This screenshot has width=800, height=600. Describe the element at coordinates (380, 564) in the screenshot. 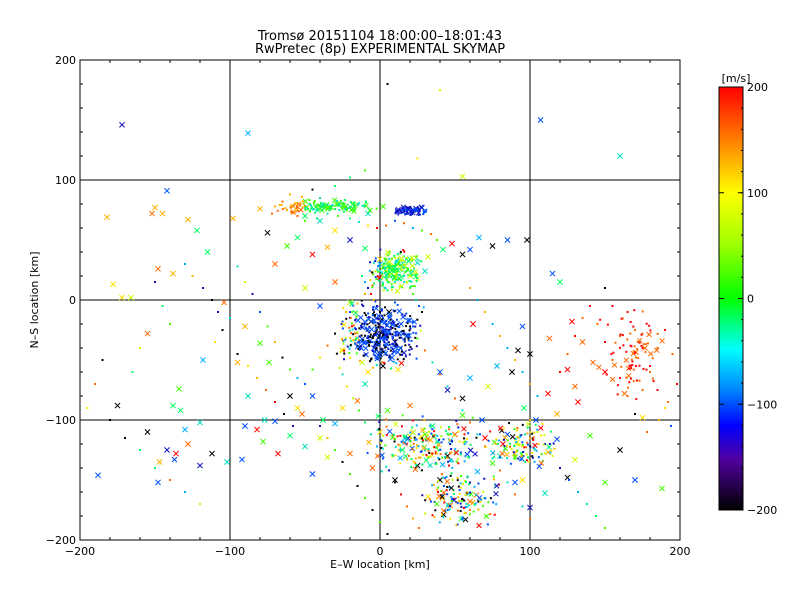

I see `x-axis-label: E–W location [km]` at that location.